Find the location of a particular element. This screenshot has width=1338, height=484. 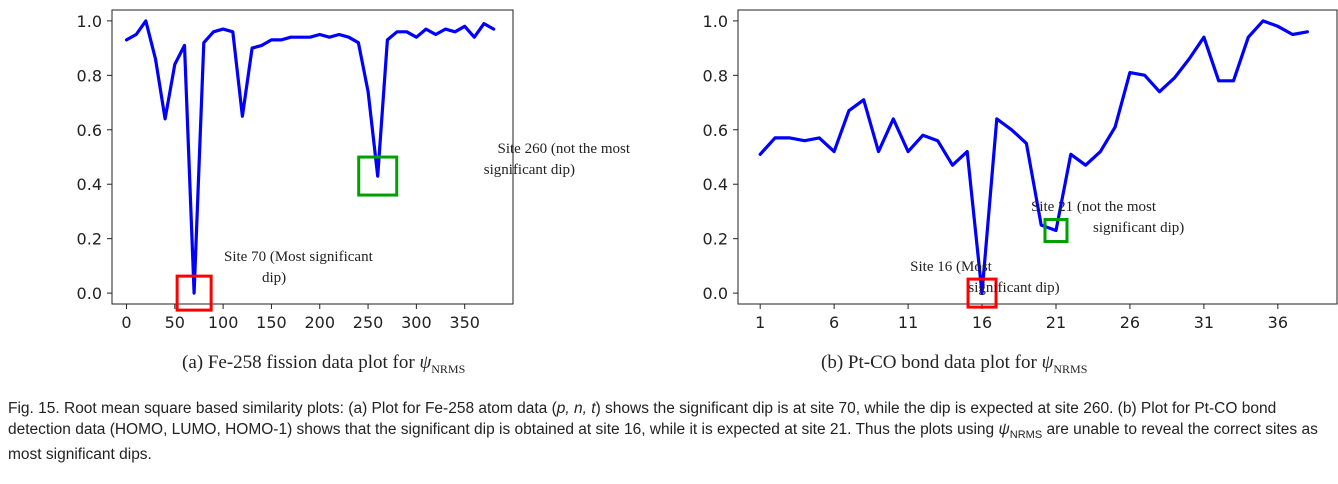

x-tick-label-a: 0 is located at coordinates (126, 322).